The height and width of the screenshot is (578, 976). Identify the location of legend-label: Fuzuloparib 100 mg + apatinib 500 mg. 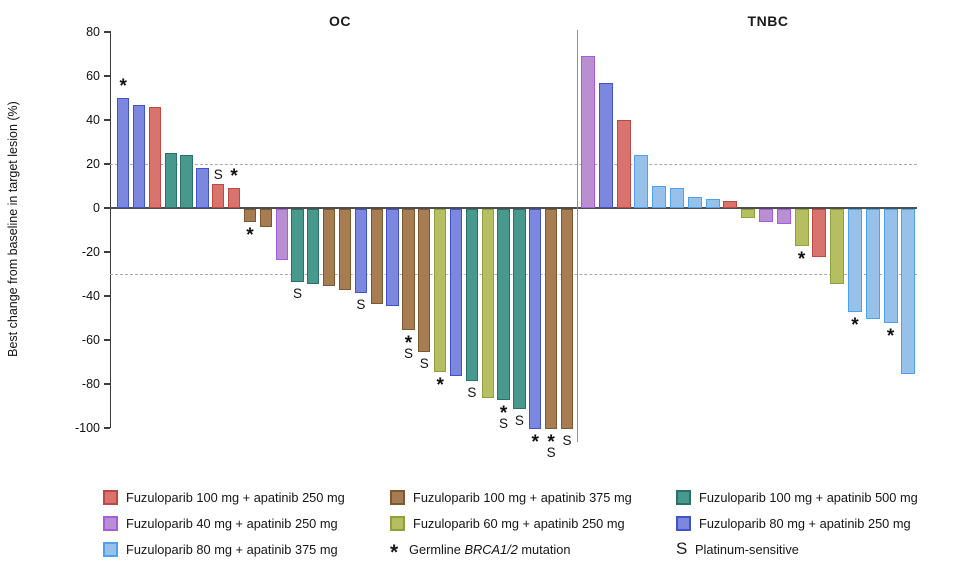
(808, 497).